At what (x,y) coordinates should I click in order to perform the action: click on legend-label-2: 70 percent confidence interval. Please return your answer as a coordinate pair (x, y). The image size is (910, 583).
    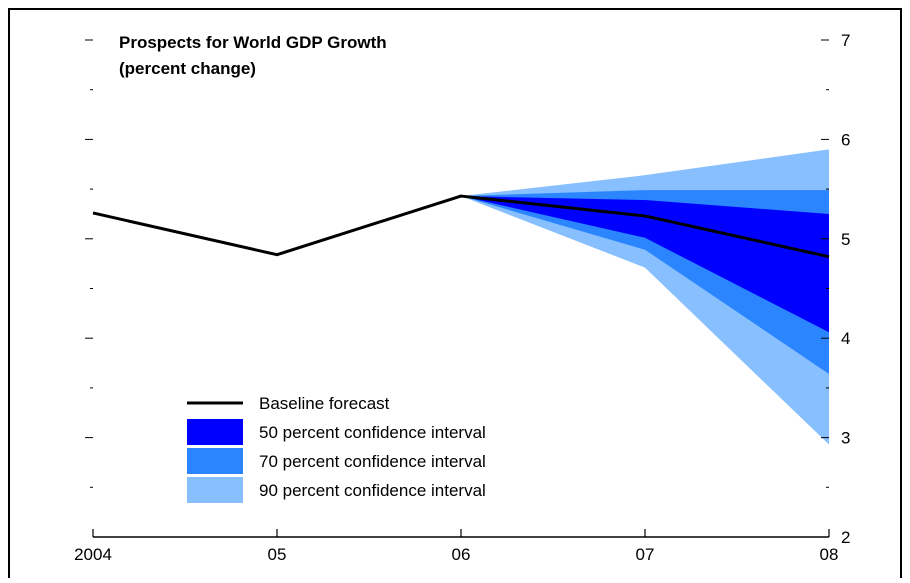
    Looking at the image, I should click on (372, 461).